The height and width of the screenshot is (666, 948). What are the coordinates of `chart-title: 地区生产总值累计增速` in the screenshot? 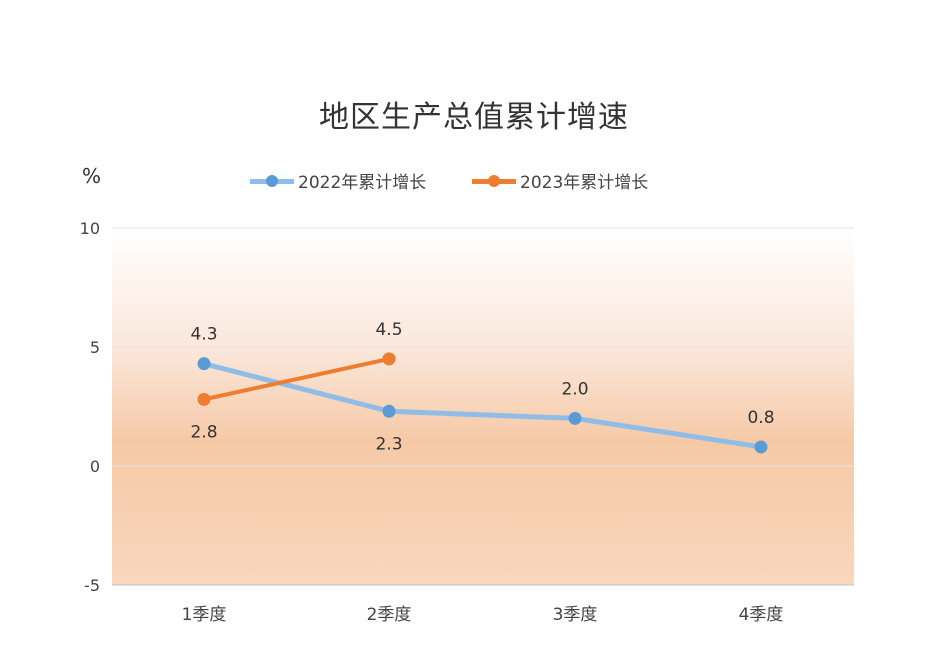 It's located at (474, 117).